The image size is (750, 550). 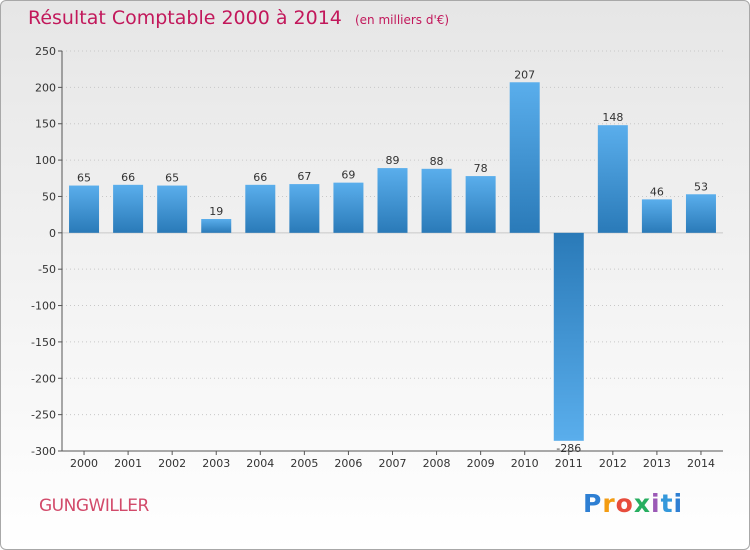 What do you see at coordinates (47, 269) in the screenshot?
I see `y-tick-label: -50` at bounding box center [47, 269].